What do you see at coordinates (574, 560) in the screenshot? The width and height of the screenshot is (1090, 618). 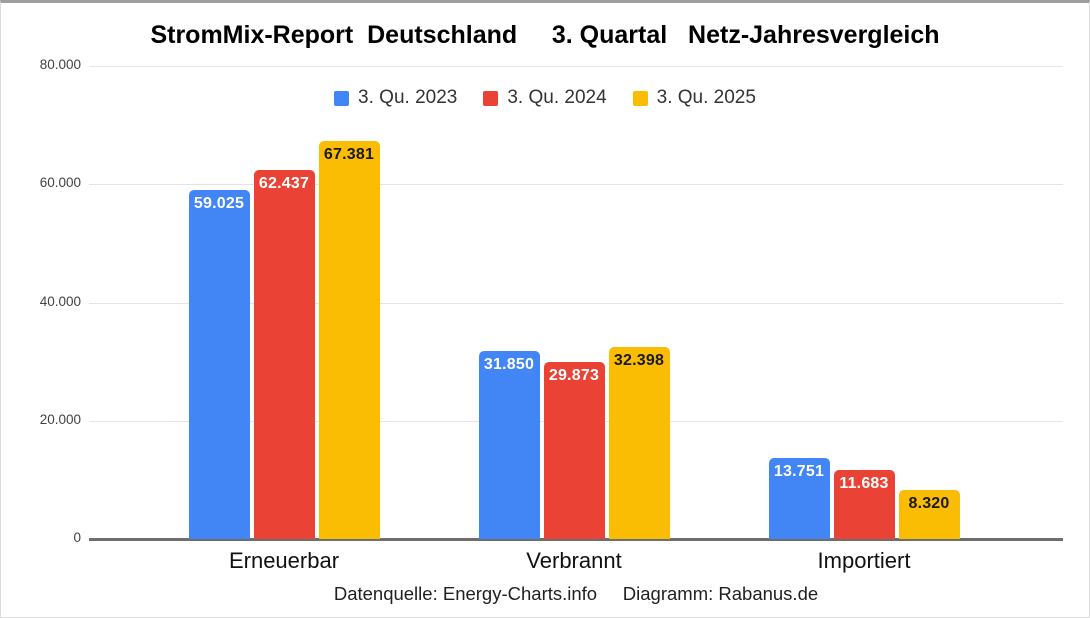 I see `x-axis-label-verbrannt: Verbrannt` at bounding box center [574, 560].